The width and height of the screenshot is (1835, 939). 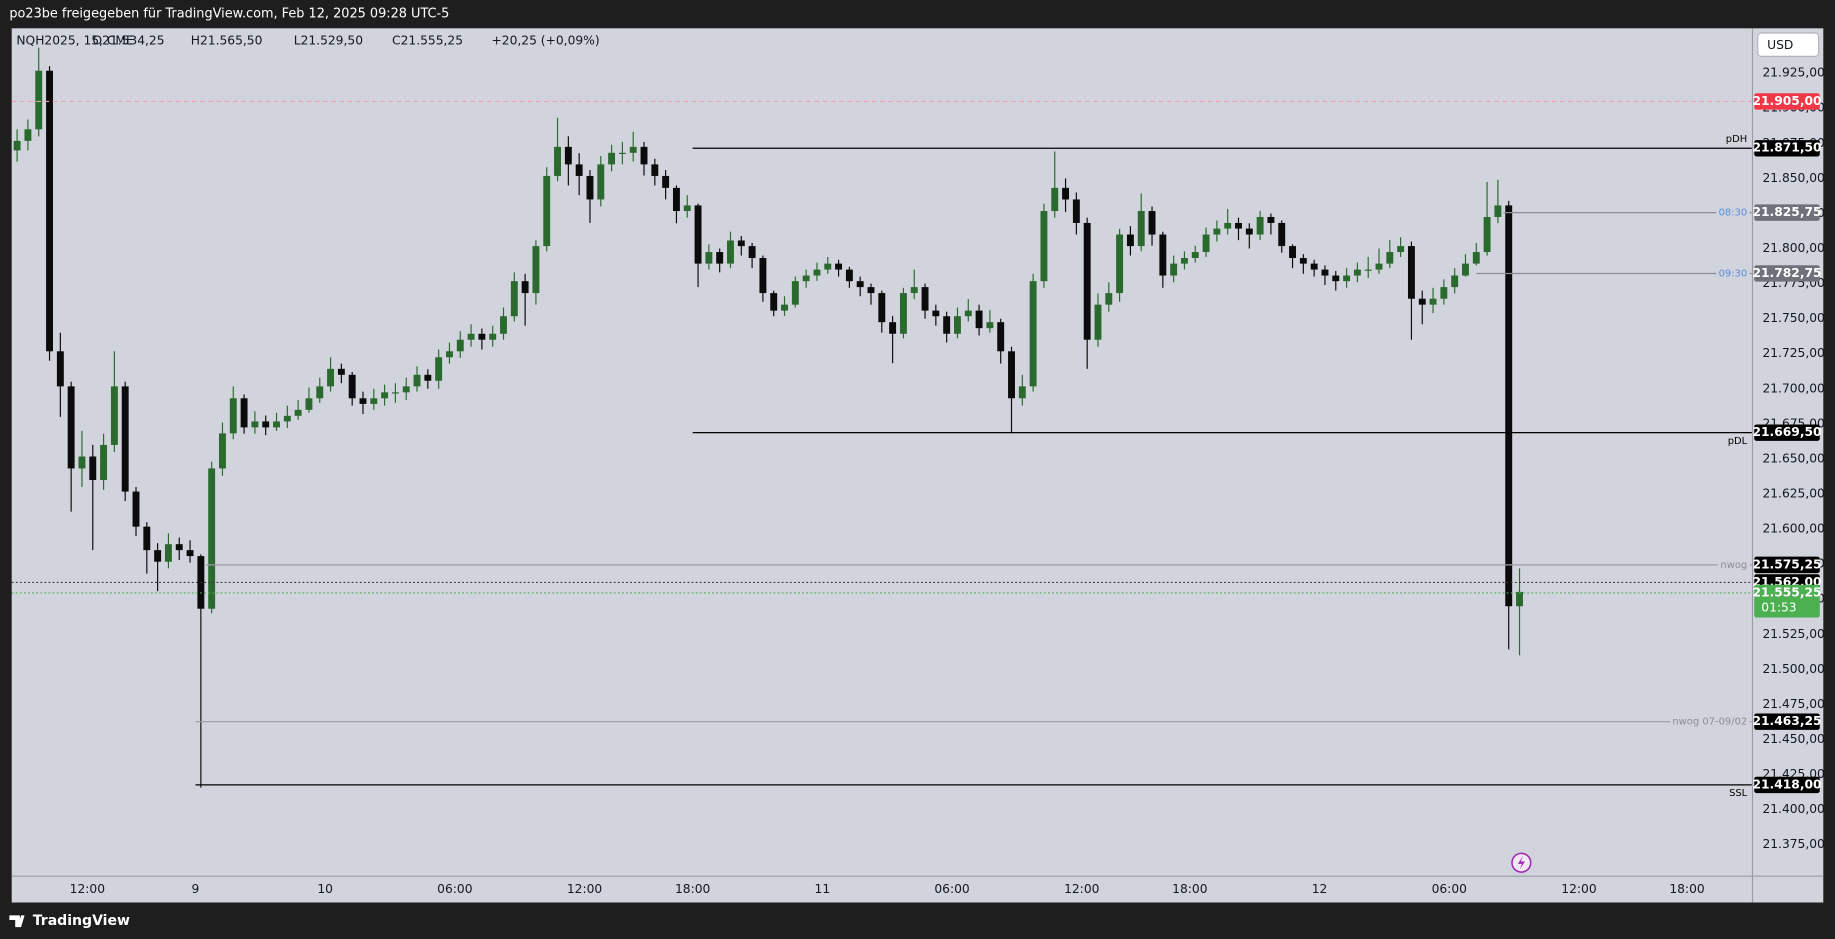 I want to click on currency-button, so click(x=1788, y=44).